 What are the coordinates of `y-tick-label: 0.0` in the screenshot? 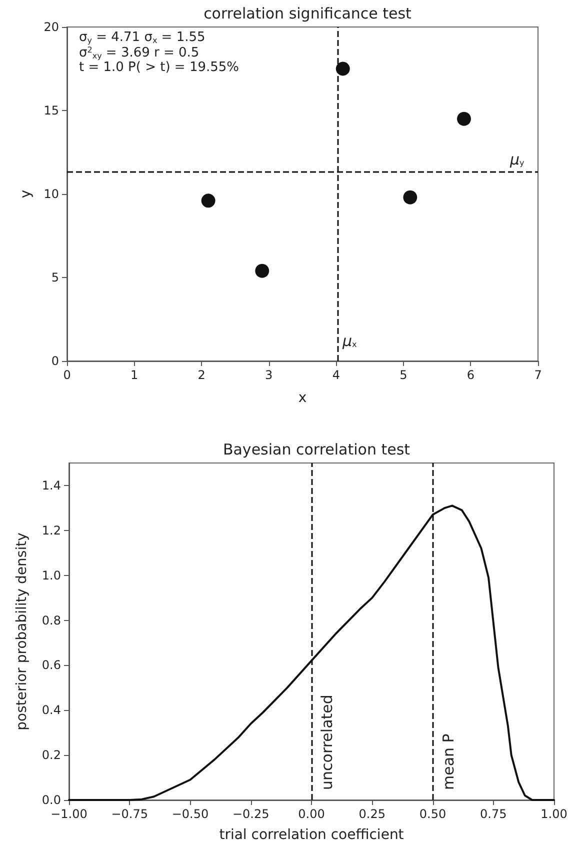 It's located at (51, 800).